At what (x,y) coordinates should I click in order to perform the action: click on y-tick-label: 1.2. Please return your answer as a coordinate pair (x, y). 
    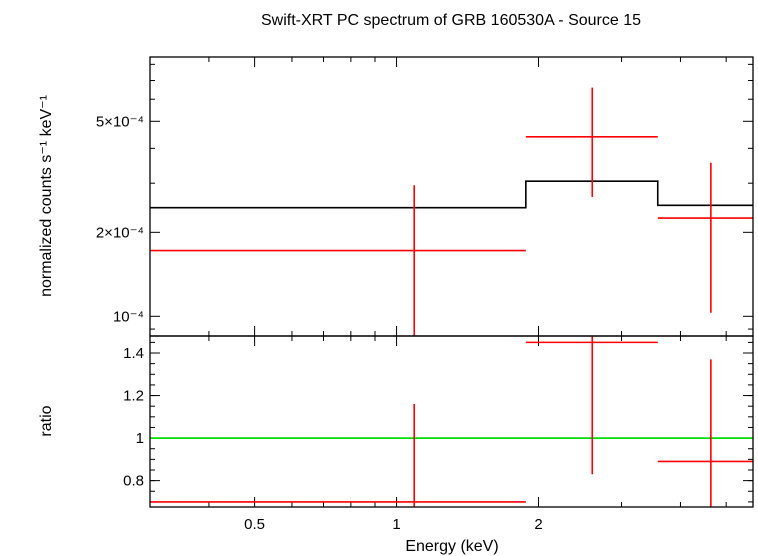
    Looking at the image, I should click on (133, 396).